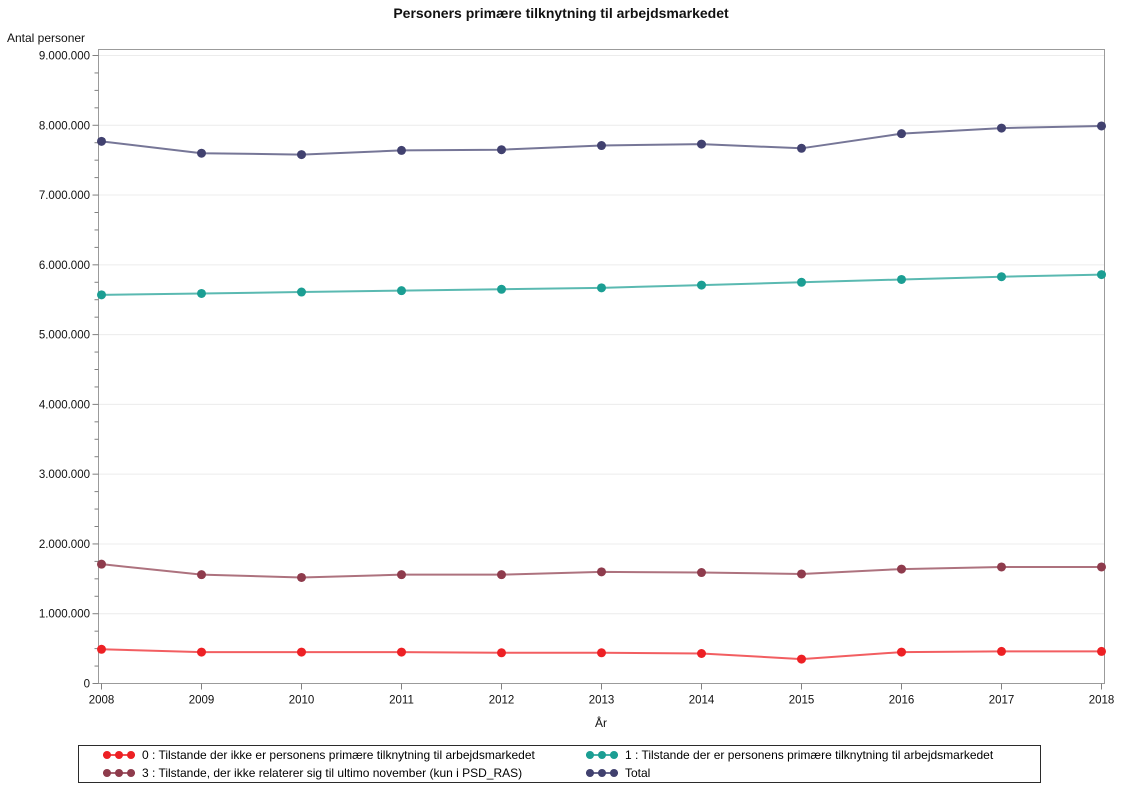 Image resolution: width=1122 pixels, height=793 pixels. Describe the element at coordinates (901, 279) in the screenshot. I see `series-point-1-2016` at that location.